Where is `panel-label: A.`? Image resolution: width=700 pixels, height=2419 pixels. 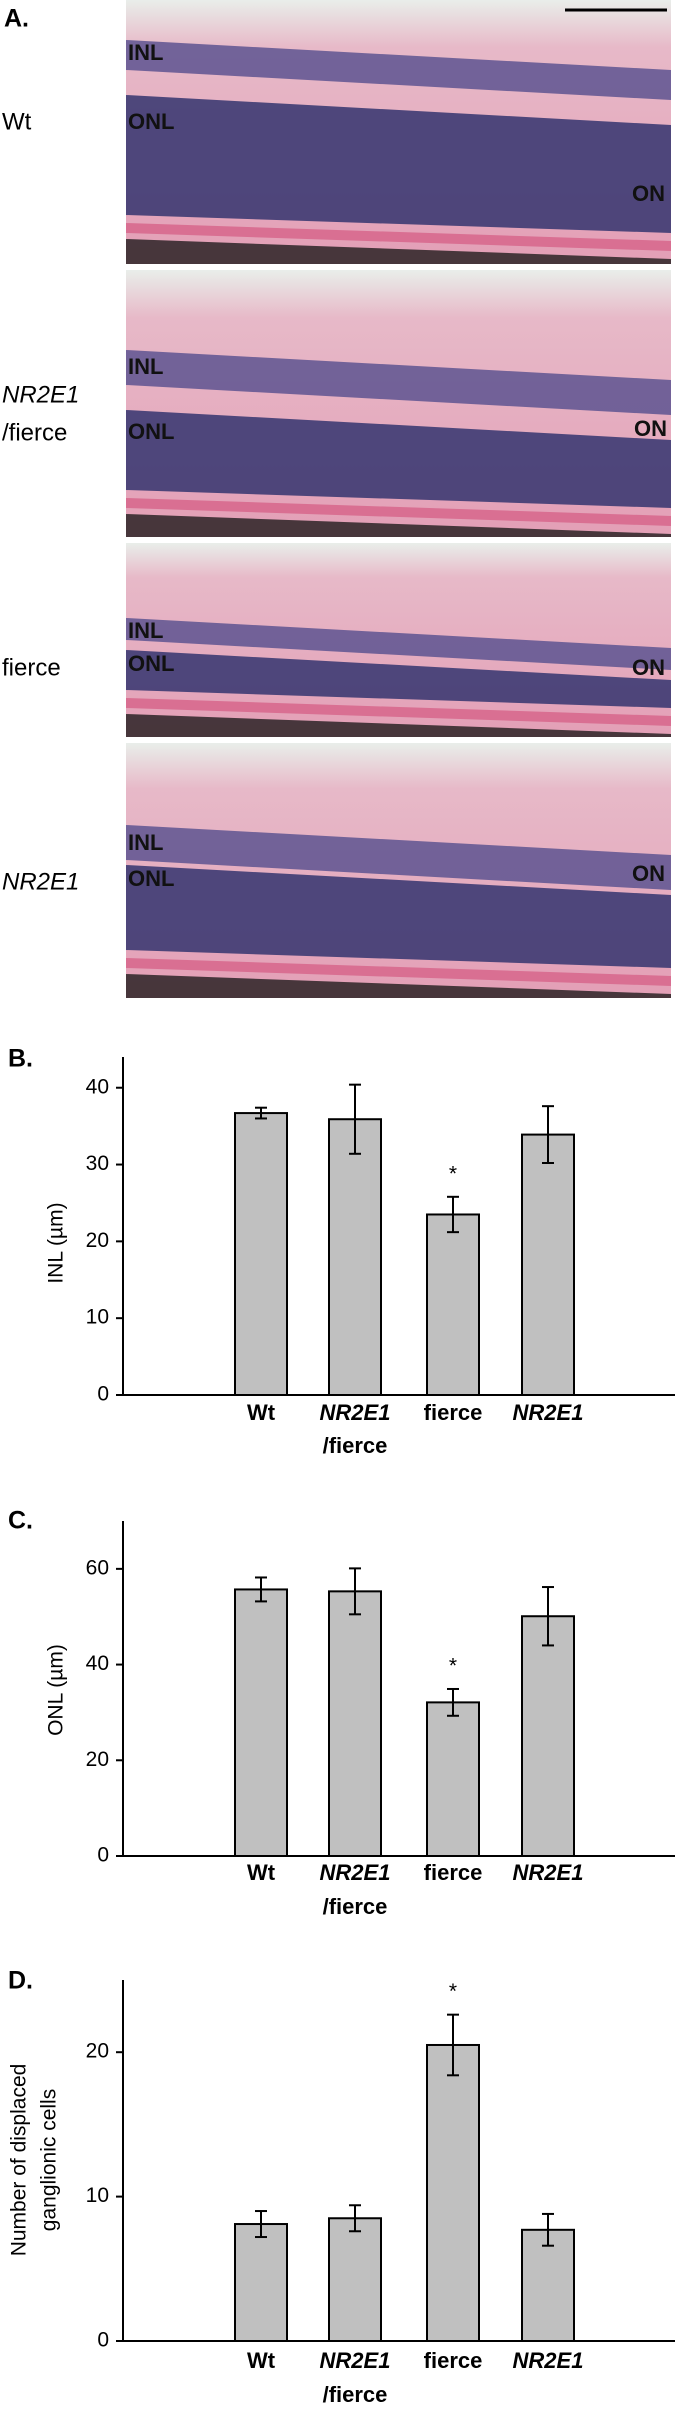 panel-label: A. is located at coordinates (16, 19).